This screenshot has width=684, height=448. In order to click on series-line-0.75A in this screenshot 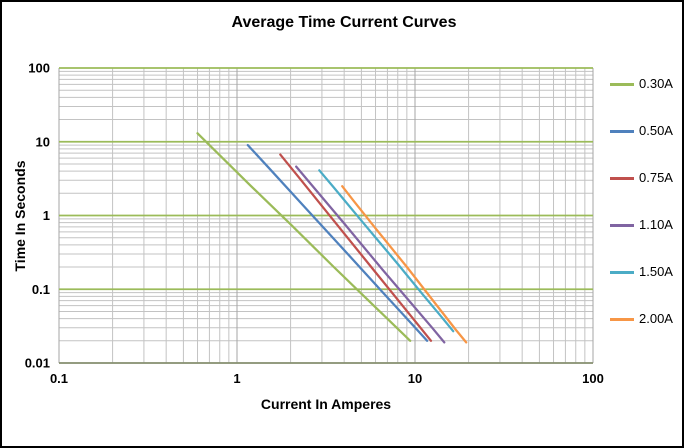, I will do `click(356, 247)`.